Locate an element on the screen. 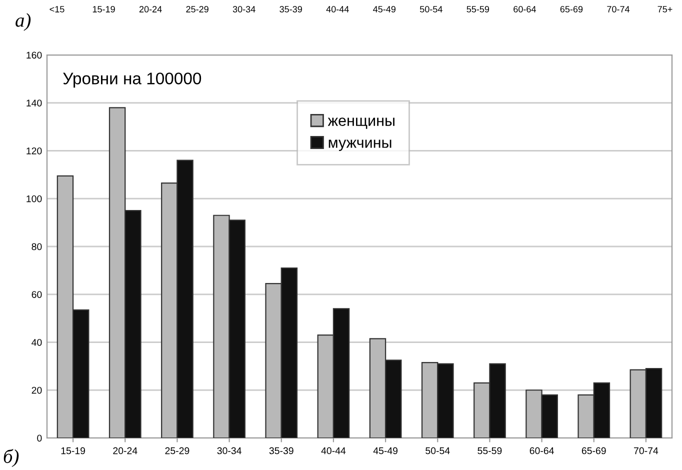  x-tick-label: 70-74 is located at coordinates (646, 450).